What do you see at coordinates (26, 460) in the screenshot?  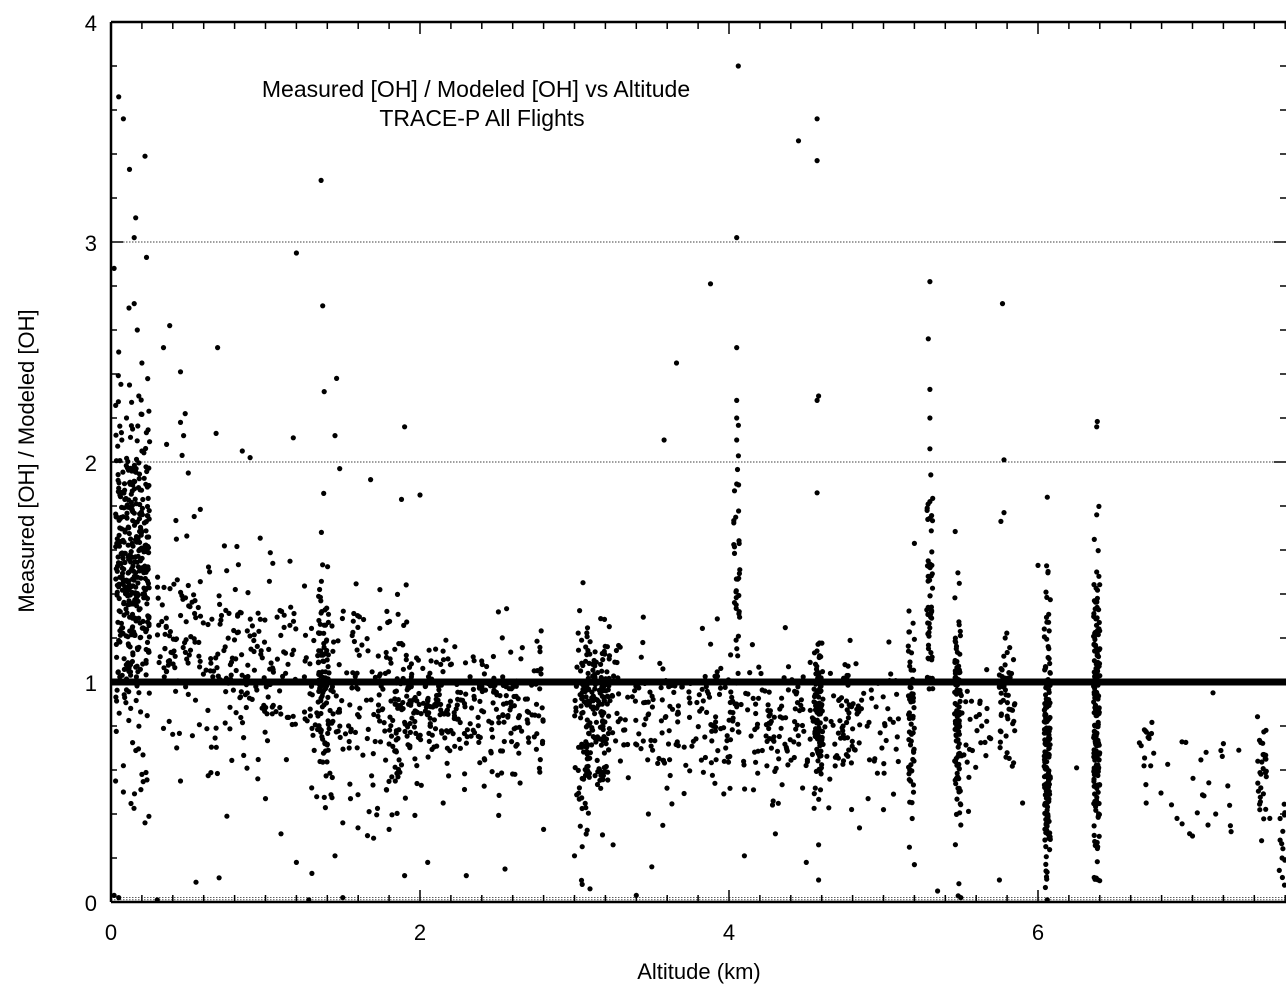 I see `y-axis-title: Measured [OH] / Modeled [OH]` at bounding box center [26, 460].